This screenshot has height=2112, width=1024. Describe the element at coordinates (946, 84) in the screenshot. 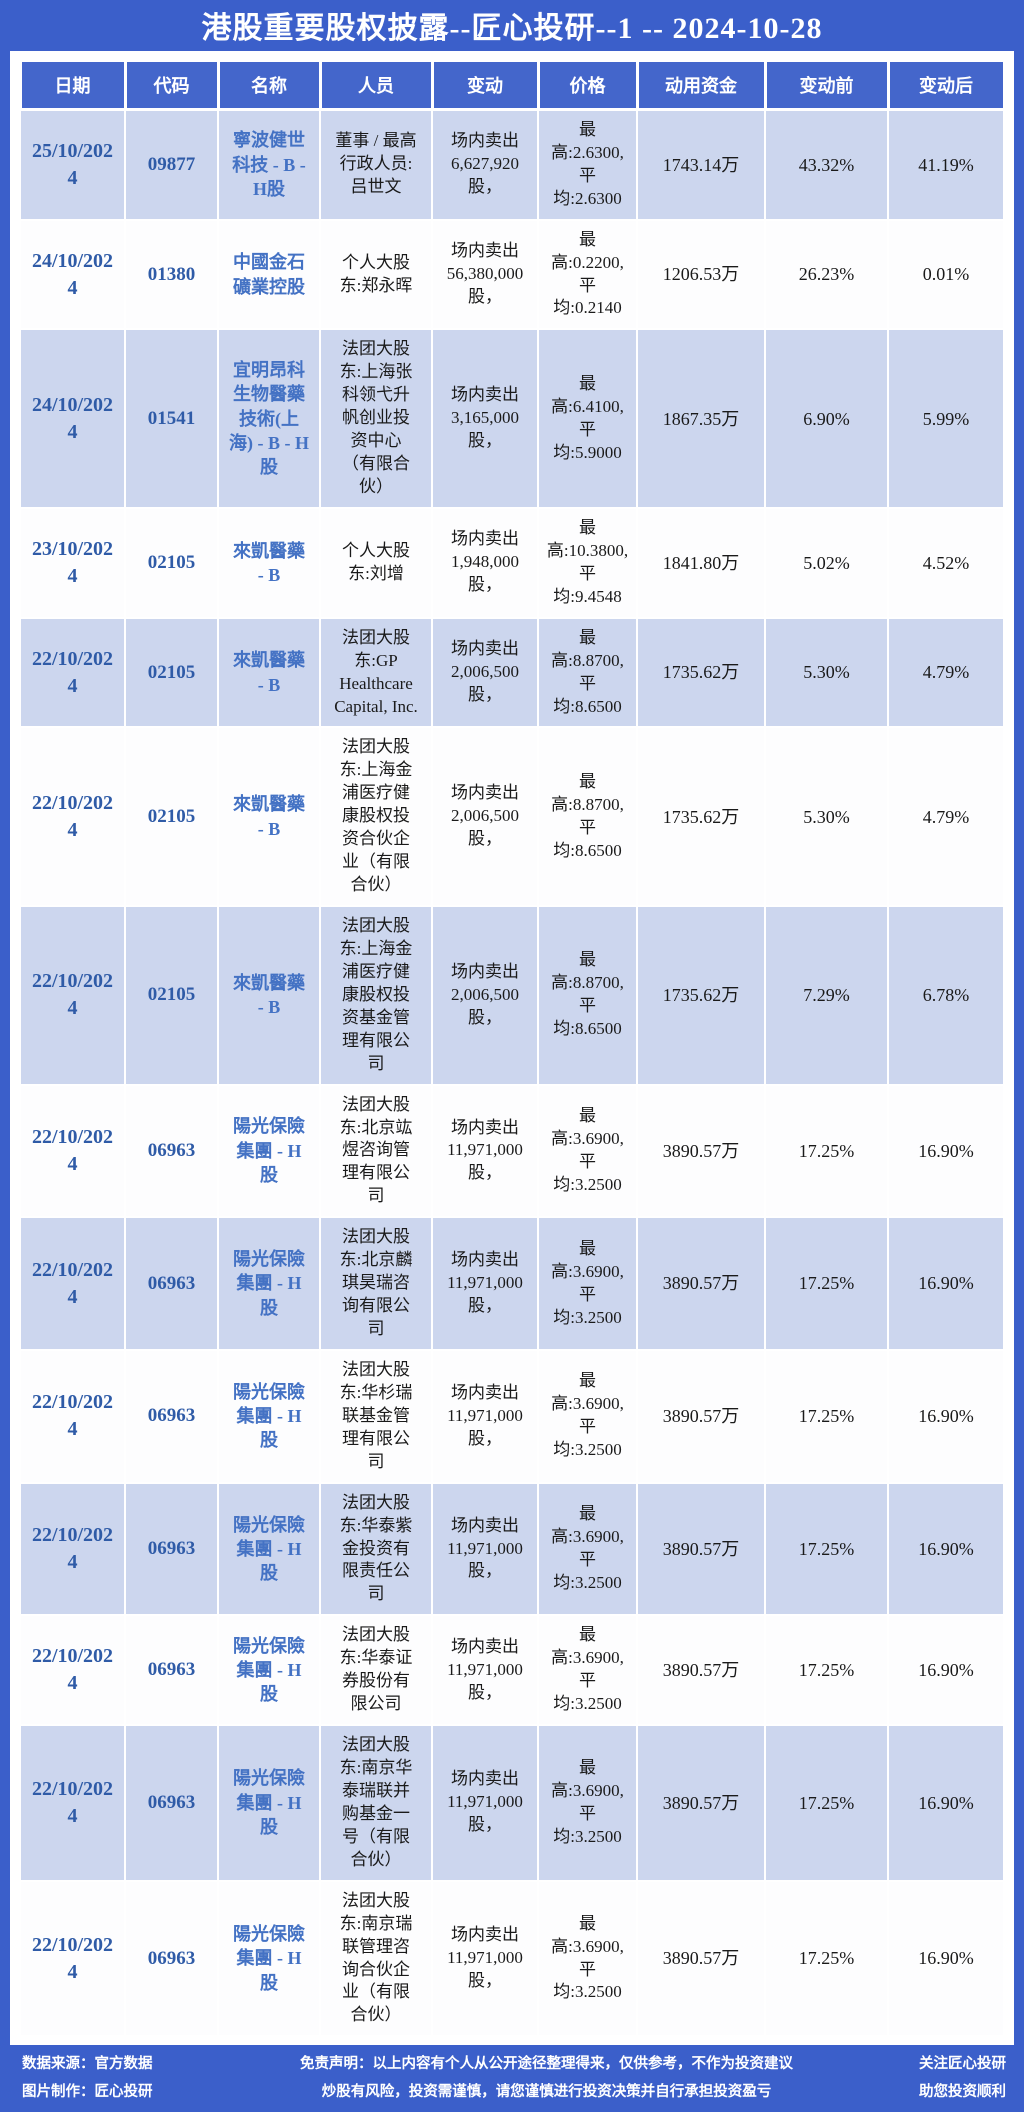

I see `column-header: 变动后` at that location.